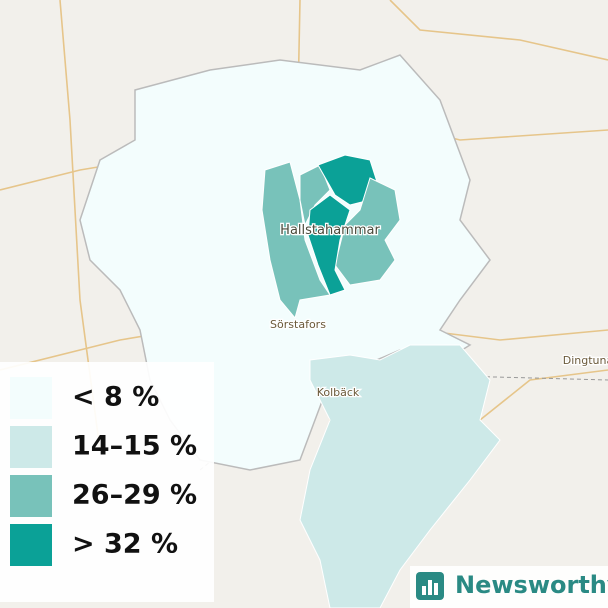 Image resolution: width=608 pixels, height=608 pixels. I want to click on legend: < 8 % 14–15 % 26–29 % > 32 %, so click(103, 471).